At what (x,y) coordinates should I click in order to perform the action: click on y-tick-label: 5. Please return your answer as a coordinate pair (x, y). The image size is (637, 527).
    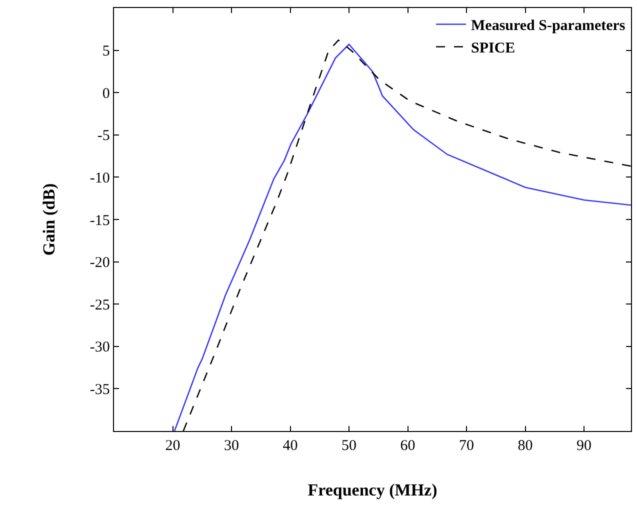
    Looking at the image, I should click on (106, 52).